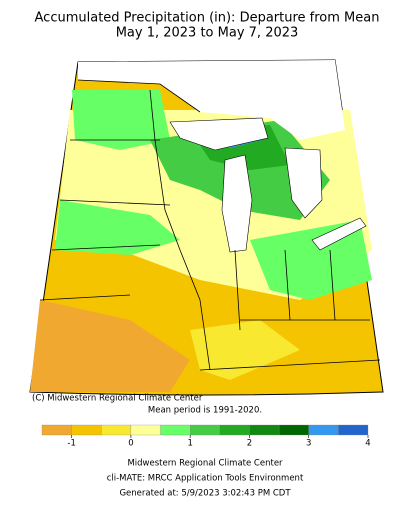 The height and width of the screenshot is (511, 415). Describe the element at coordinates (207, 33) in the screenshot. I see `title-line: May 1, 2023 to May 7, 2023` at that location.